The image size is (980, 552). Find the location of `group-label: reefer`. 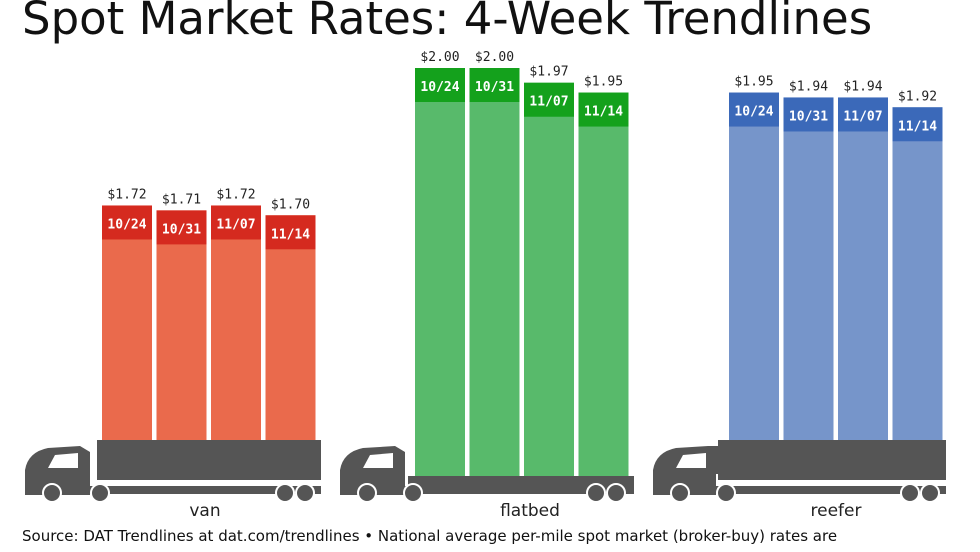

group-label: reefer is located at coordinates (836, 511).